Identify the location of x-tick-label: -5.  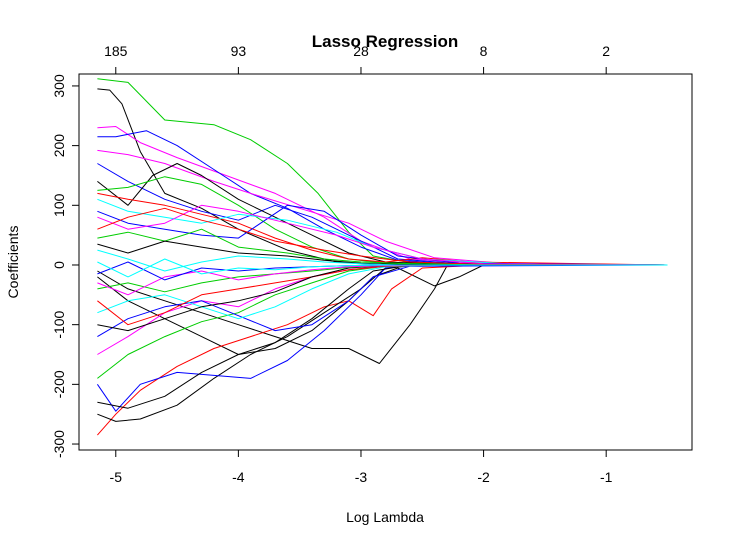
(116, 477).